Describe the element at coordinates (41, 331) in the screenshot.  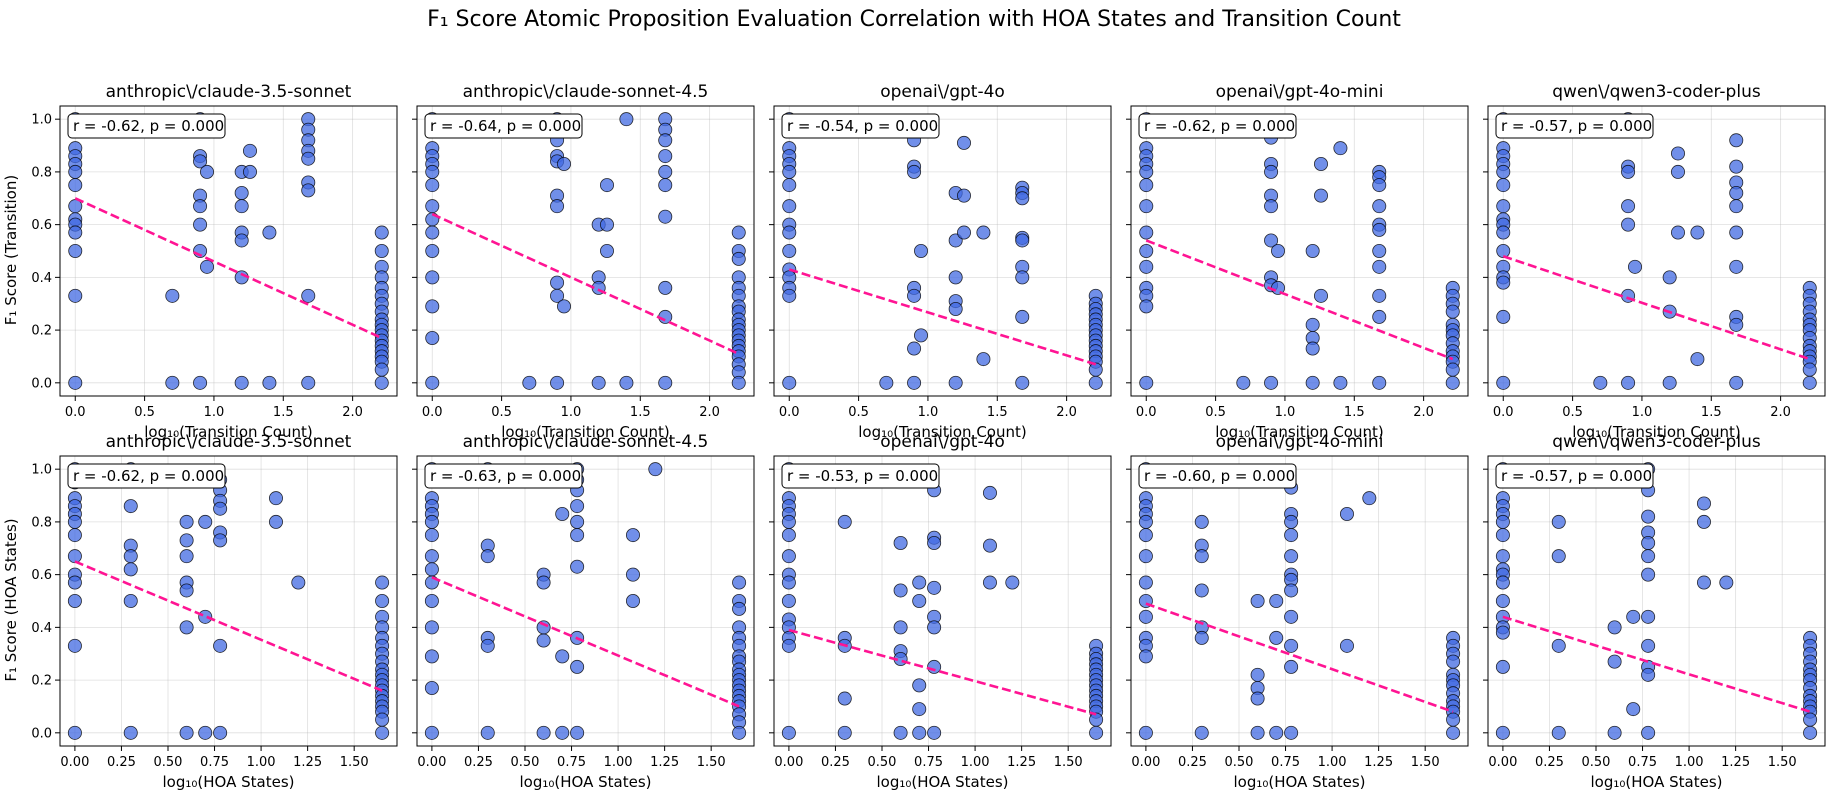
I see `y-tick-label: 0.2` at that location.